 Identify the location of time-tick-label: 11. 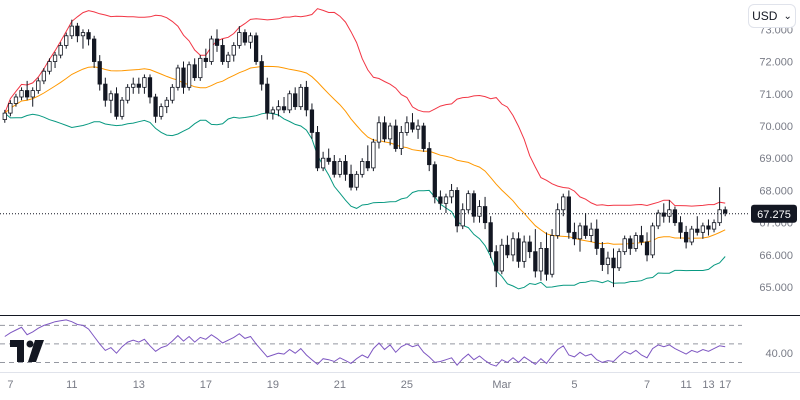
(685, 385).